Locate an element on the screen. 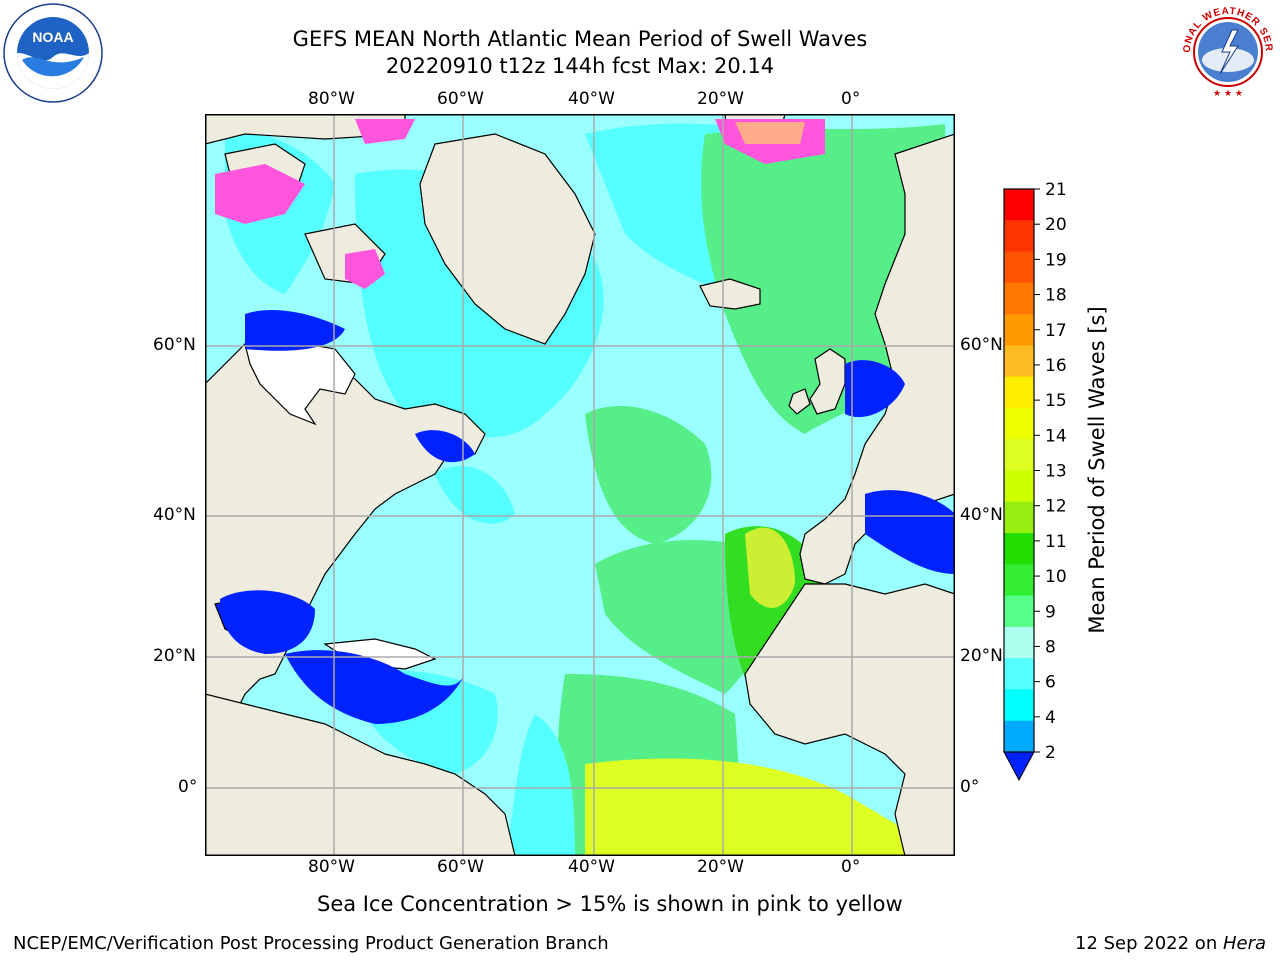  nws-logo: NATIONAL WEATHER SERVICE ★ ★ ★ is located at coordinates (1227, 51).